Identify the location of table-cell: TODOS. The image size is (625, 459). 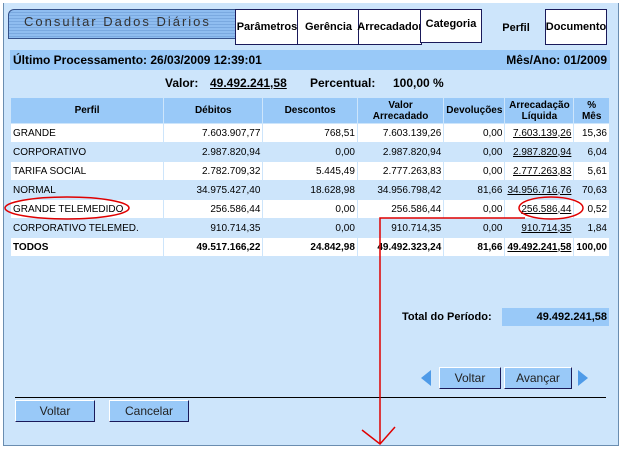
(31, 247).